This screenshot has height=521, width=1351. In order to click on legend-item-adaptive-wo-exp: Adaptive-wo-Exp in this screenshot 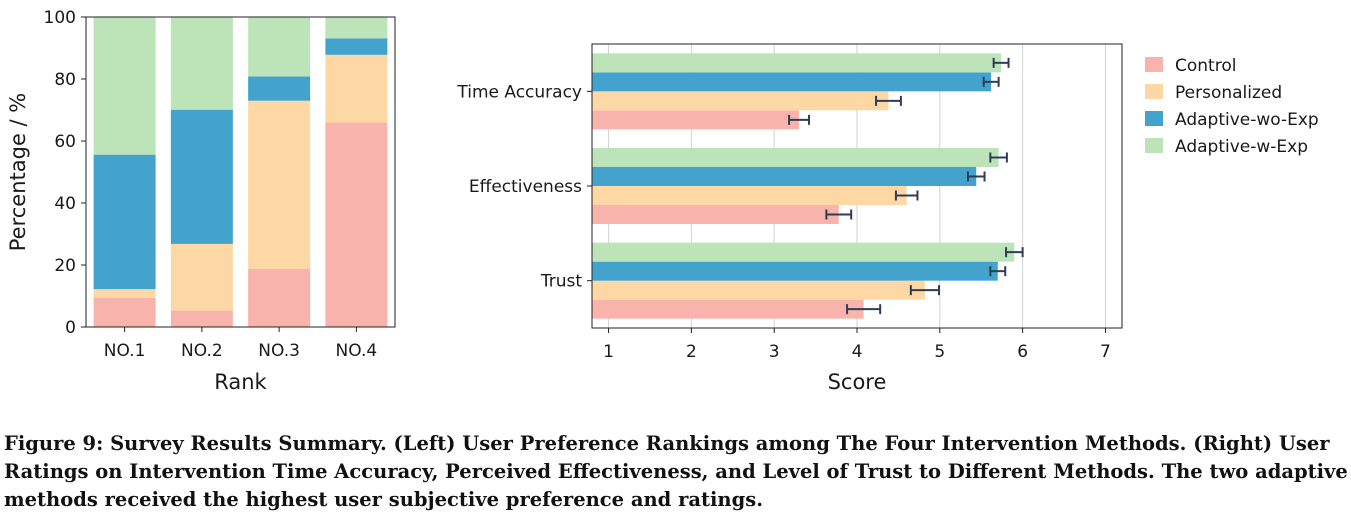, I will do `click(1232, 120)`.